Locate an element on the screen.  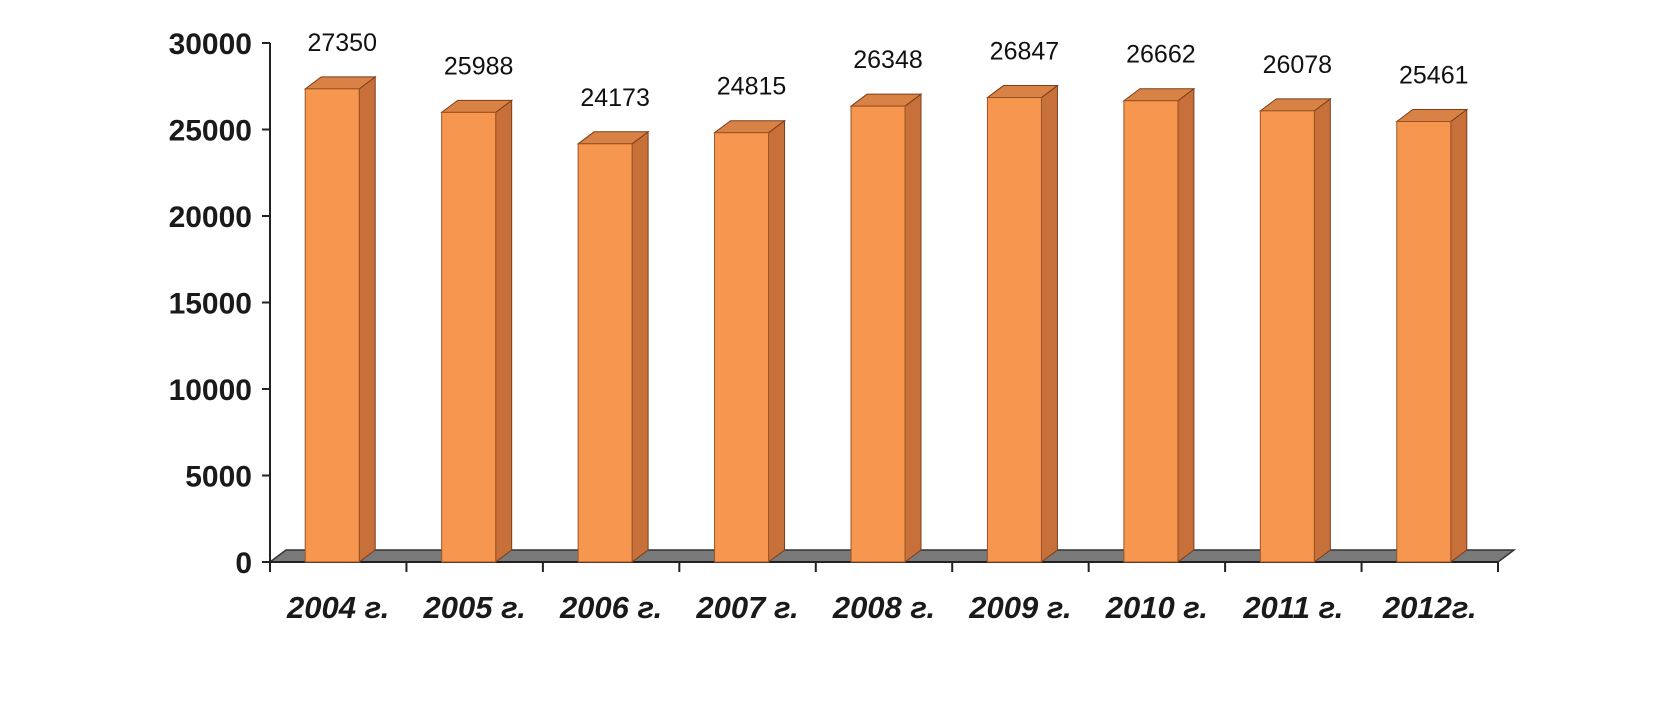
y-tick-label: 25000 is located at coordinates (210, 131).